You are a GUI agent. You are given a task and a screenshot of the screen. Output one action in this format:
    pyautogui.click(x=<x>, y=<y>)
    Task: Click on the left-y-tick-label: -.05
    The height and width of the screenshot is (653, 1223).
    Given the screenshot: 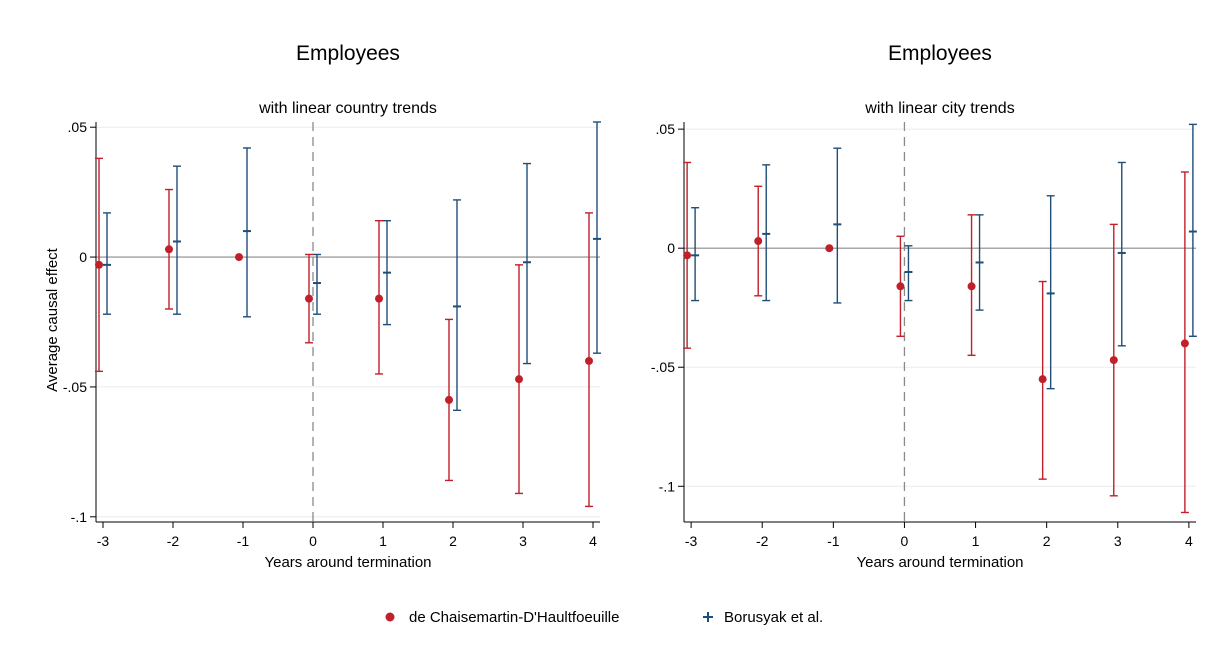 What is the action you would take?
    pyautogui.click(x=75, y=387)
    